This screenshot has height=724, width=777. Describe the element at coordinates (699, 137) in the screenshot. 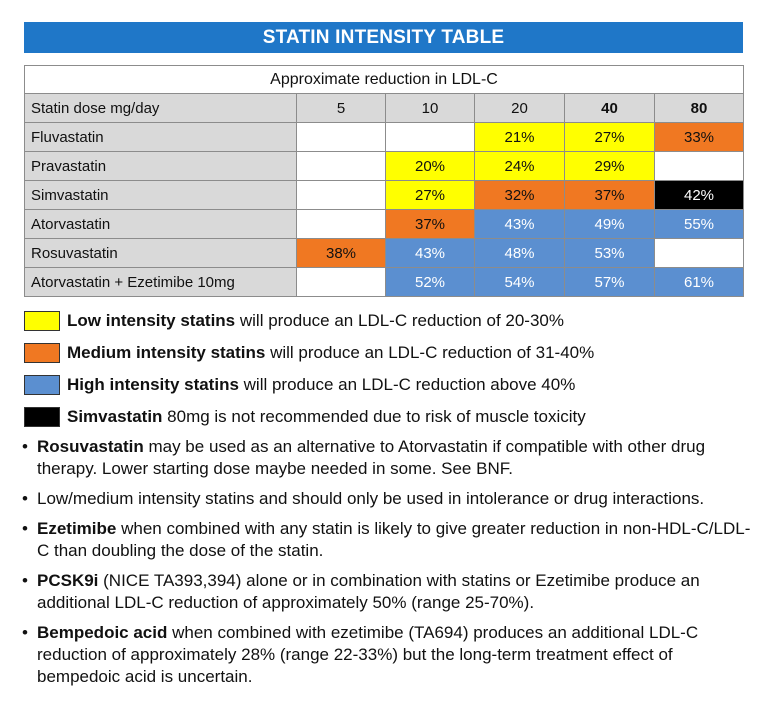

I see `reduction-cell: 33%` at that location.